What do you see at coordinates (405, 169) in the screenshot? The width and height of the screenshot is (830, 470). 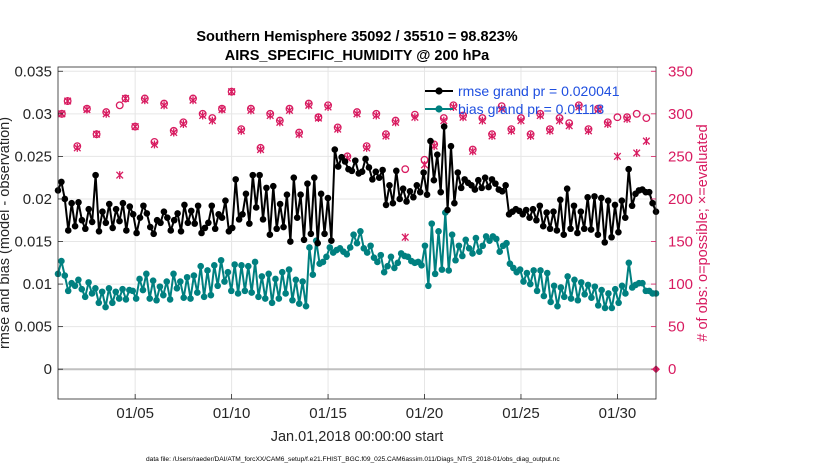 I see `obs-possible-point` at bounding box center [405, 169].